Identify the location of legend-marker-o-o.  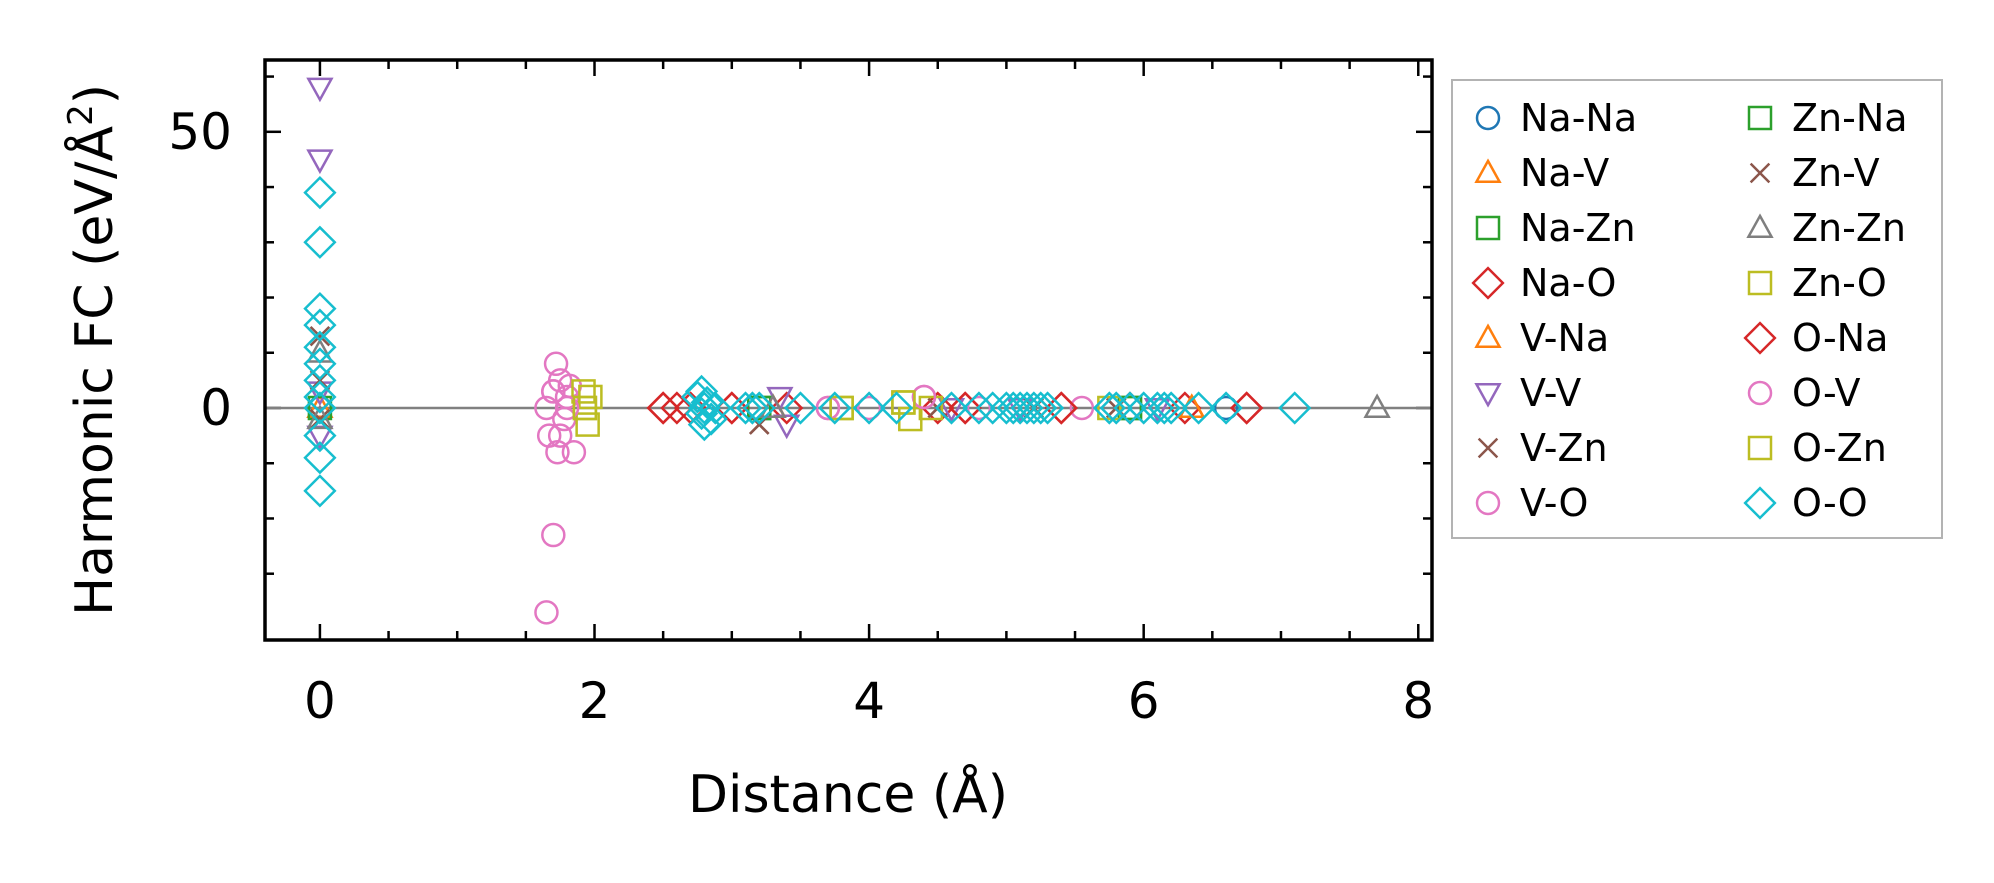
(1760, 503).